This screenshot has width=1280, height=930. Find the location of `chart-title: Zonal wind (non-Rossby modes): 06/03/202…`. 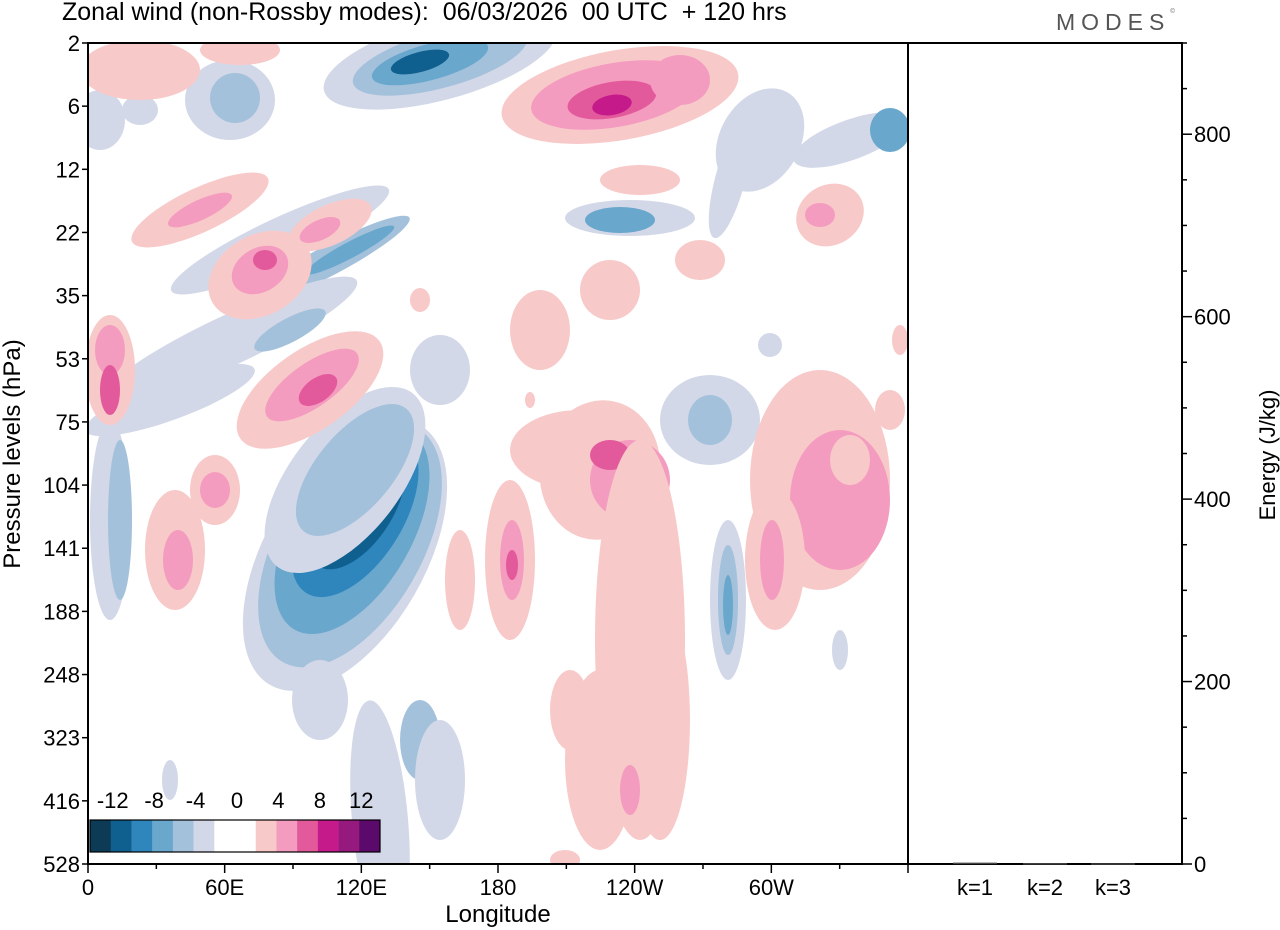

chart-title: Zonal wind (non-Rossby modes): 06/03/202… is located at coordinates (424, 13).